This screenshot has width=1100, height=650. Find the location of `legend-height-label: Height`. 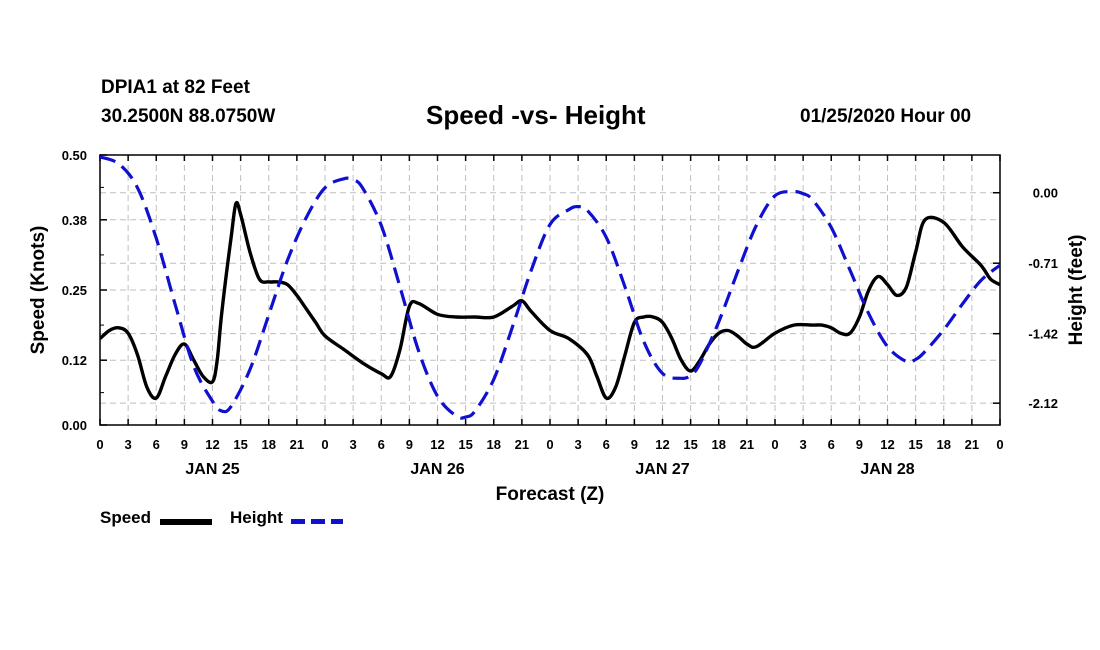

legend-height-label: Height is located at coordinates (256, 517).